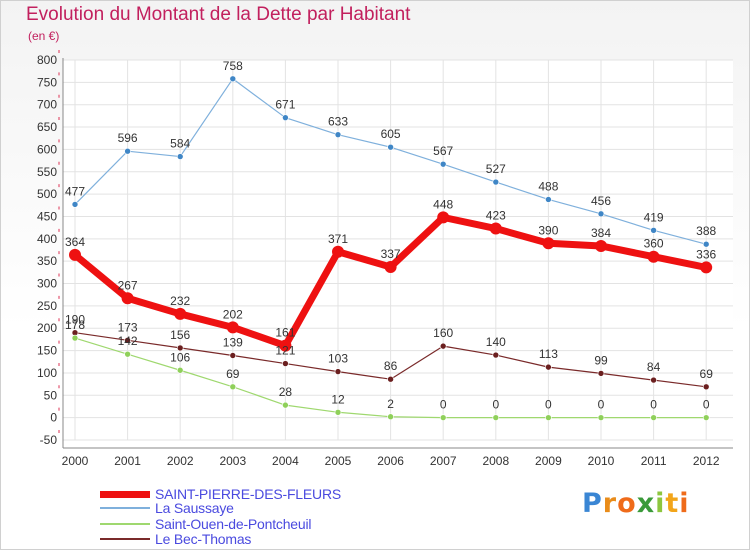 The width and height of the screenshot is (750, 550). What do you see at coordinates (233, 374) in the screenshot?
I see `data-label: 69` at bounding box center [233, 374].